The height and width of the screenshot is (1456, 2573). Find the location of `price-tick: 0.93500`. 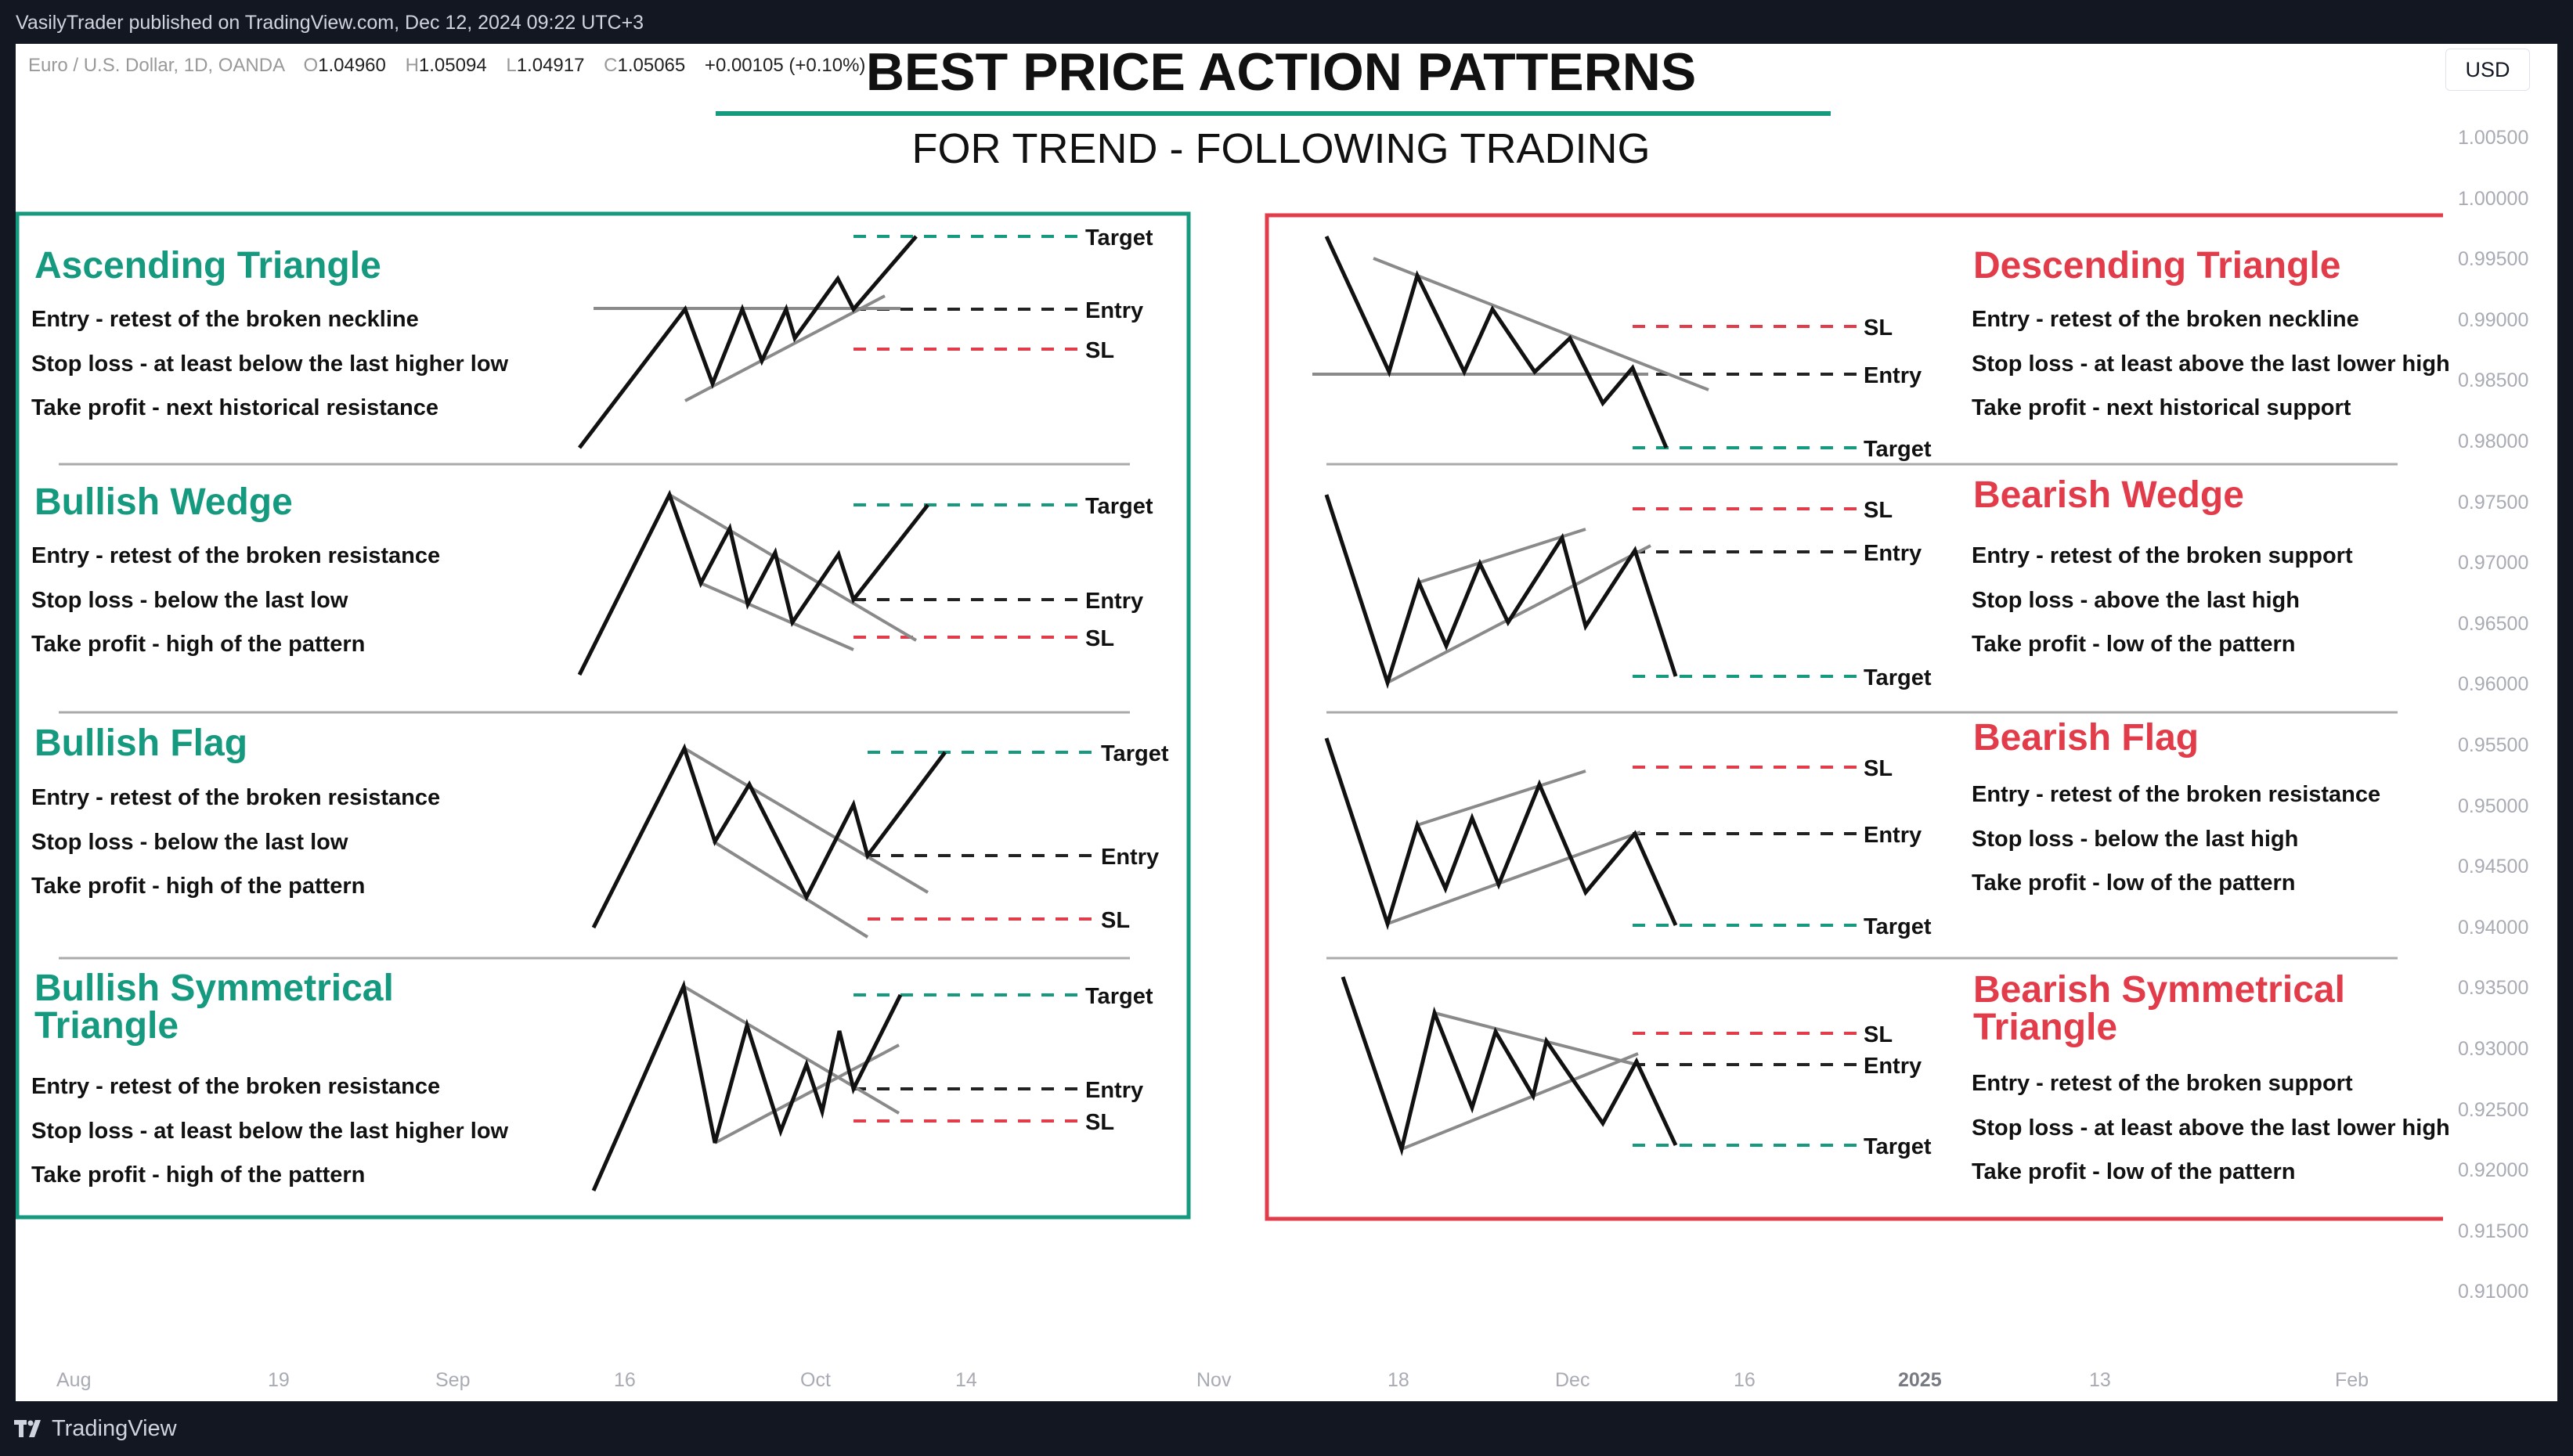

price-tick: 0.93500 is located at coordinates (2493, 988).